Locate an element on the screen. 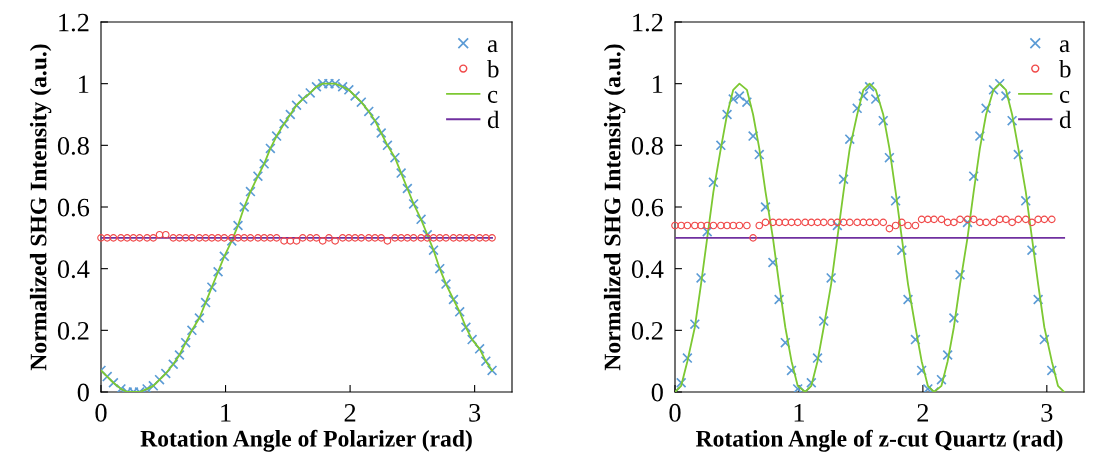  x-axis-title: Rotation Angle of Polarizer (rad) is located at coordinates (306, 440).